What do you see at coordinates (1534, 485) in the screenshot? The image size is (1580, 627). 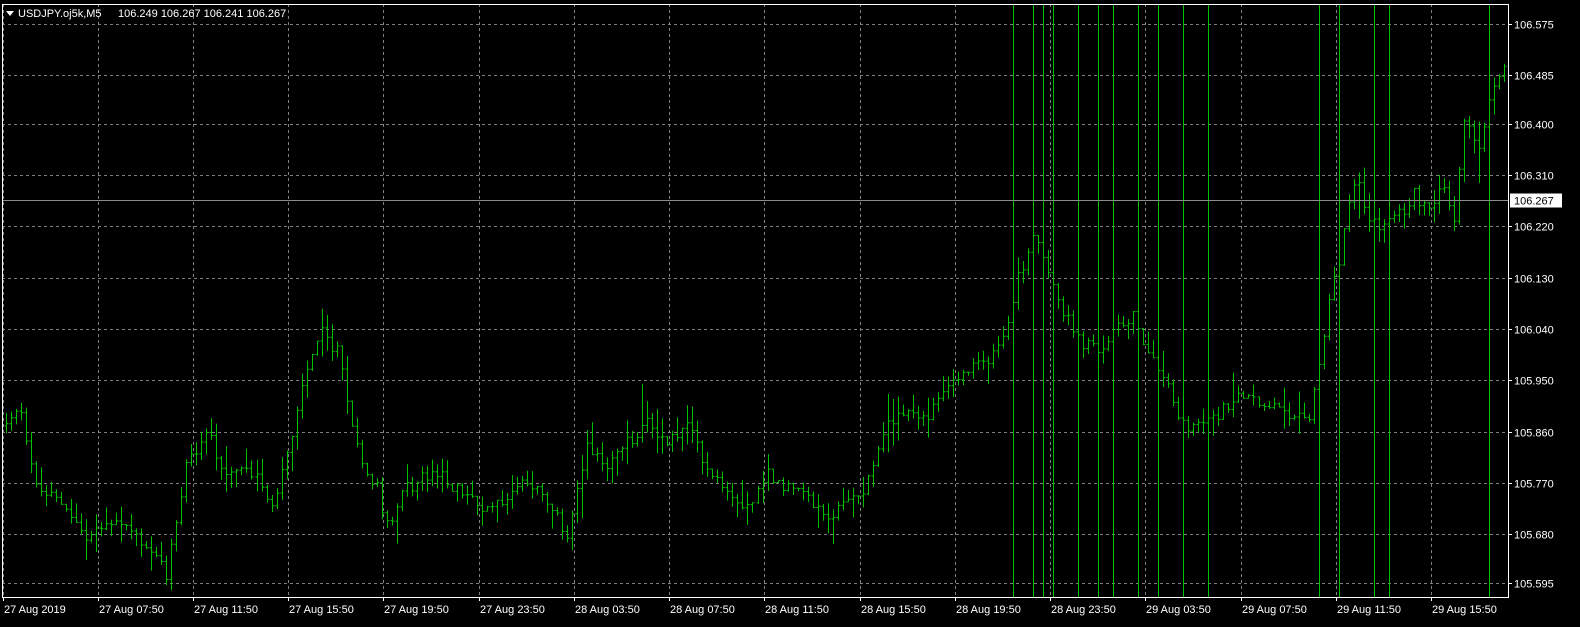 I see `y-tick-label: 105.770` at bounding box center [1534, 485].